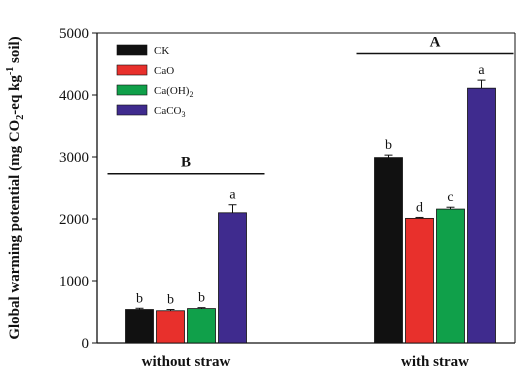  I want to click on y-axis-label-part: -1, so click(10, 71).